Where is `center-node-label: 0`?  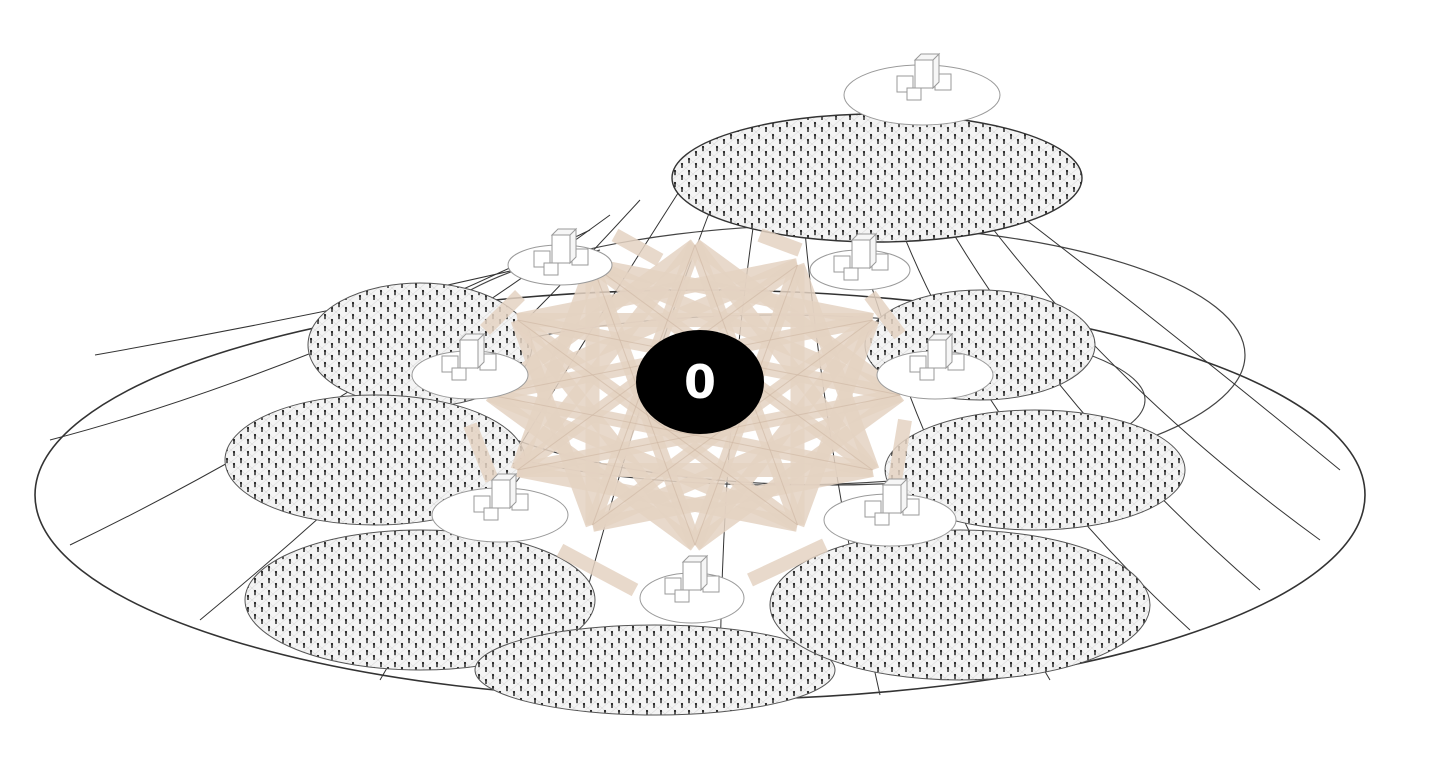
center-node-label: 0 is located at coordinates (700, 382).